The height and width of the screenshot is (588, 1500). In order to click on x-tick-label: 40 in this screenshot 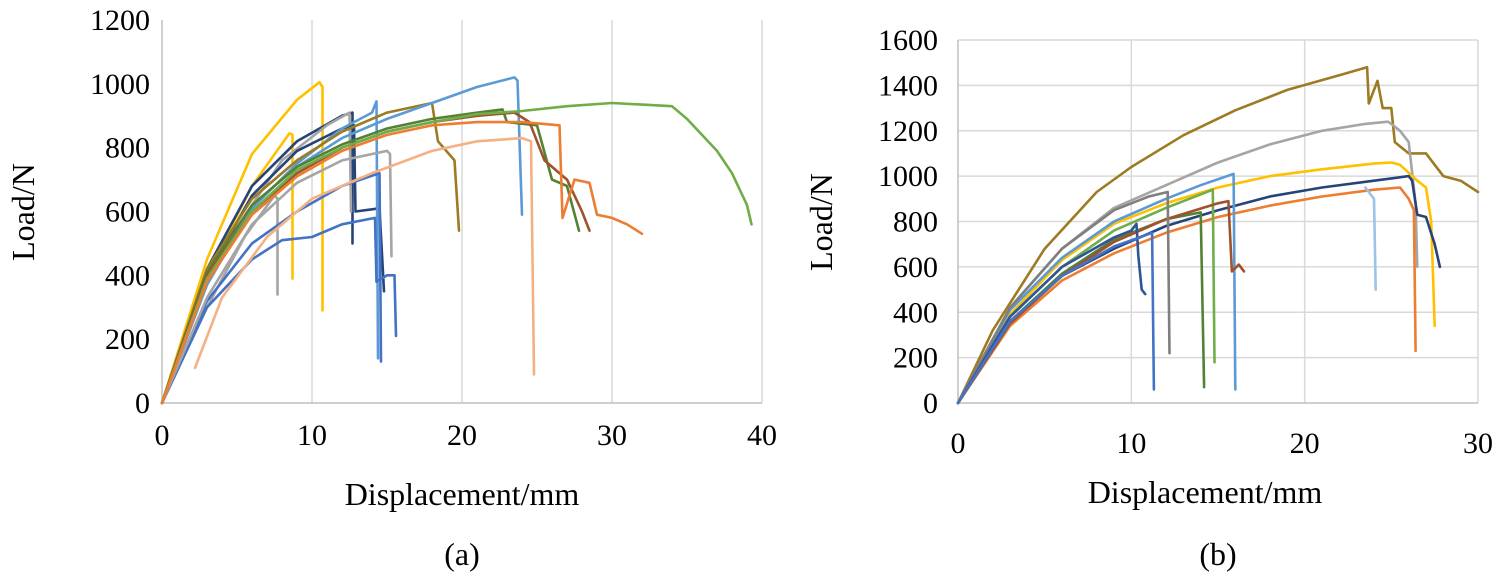, I will do `click(762, 435)`.